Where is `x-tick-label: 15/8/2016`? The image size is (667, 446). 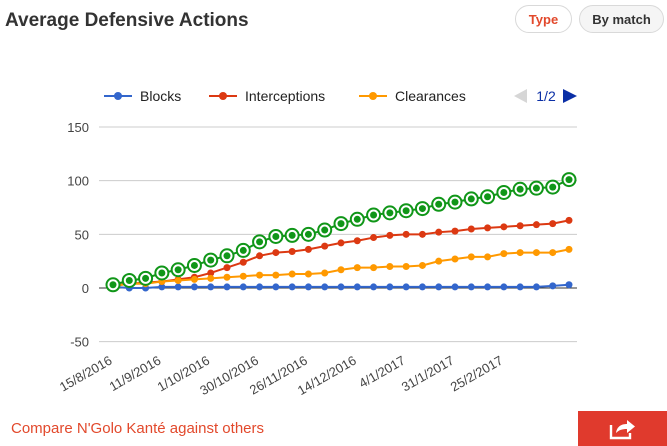 x-tick-label: 15/8/2016 is located at coordinates (86, 374).